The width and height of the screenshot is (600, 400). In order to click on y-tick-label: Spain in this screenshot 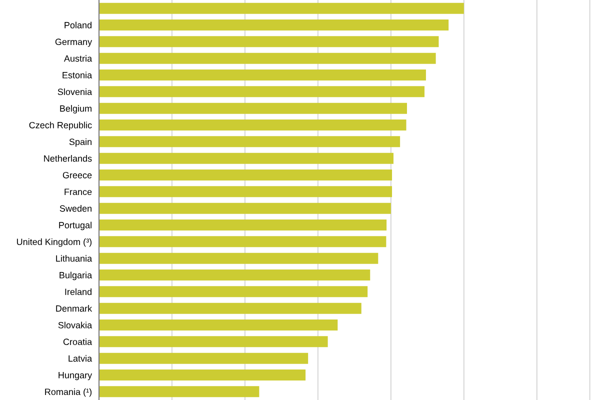, I will do `click(80, 142)`.